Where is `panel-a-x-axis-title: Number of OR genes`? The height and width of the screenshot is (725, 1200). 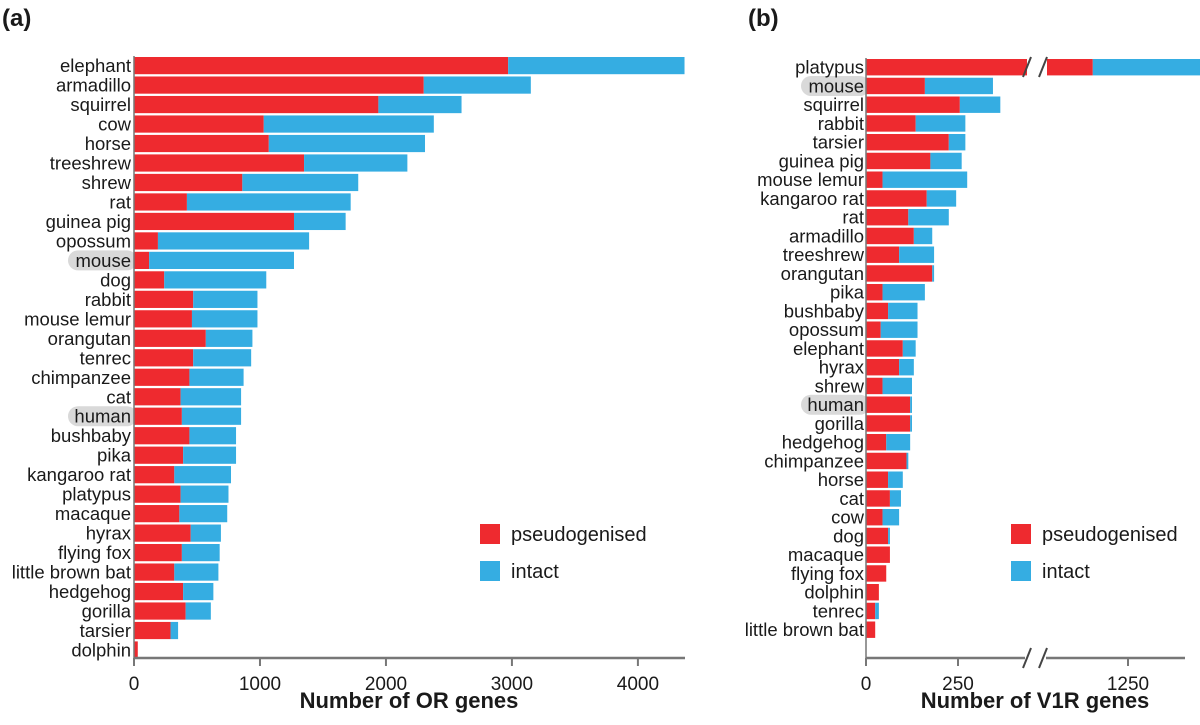 panel-a-x-axis-title: Number of OR genes is located at coordinates (409, 700).